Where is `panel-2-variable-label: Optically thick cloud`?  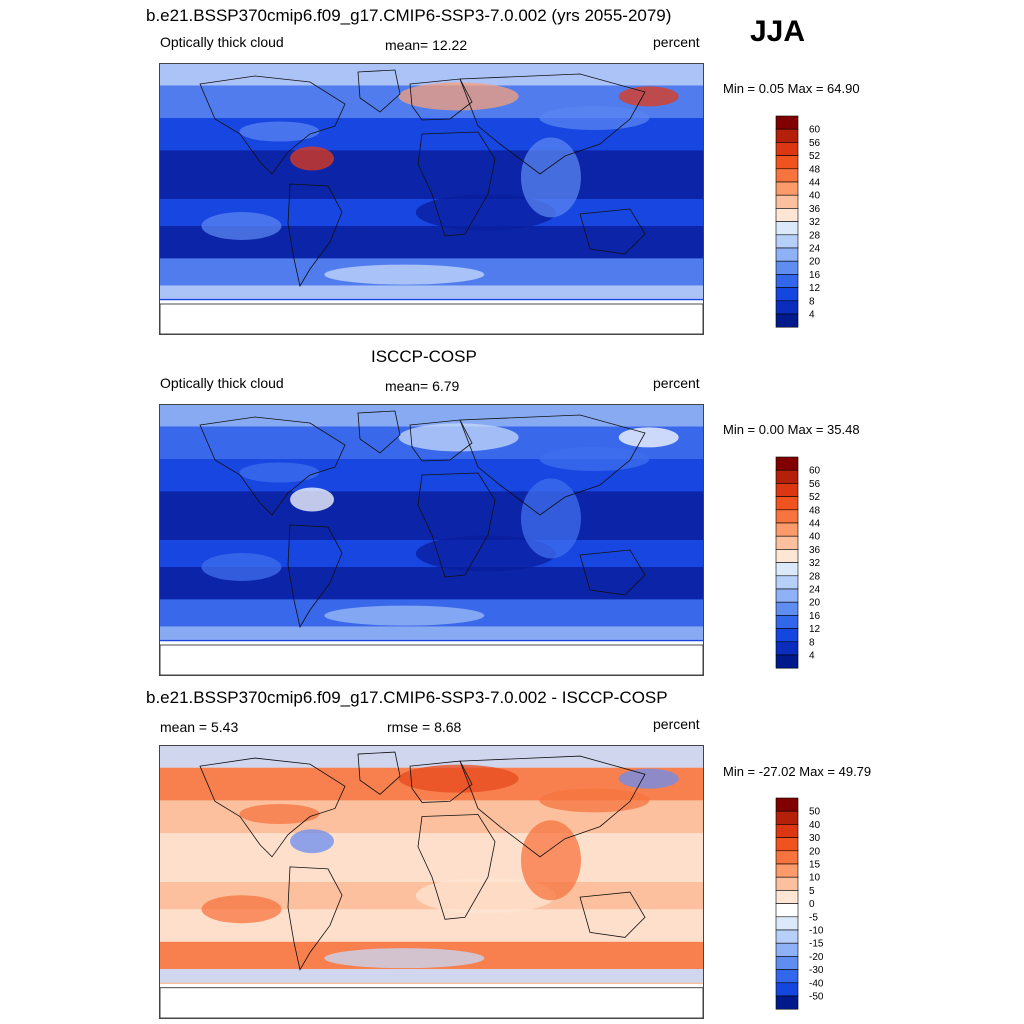
panel-2-variable-label: Optically thick cloud is located at coordinates (222, 383).